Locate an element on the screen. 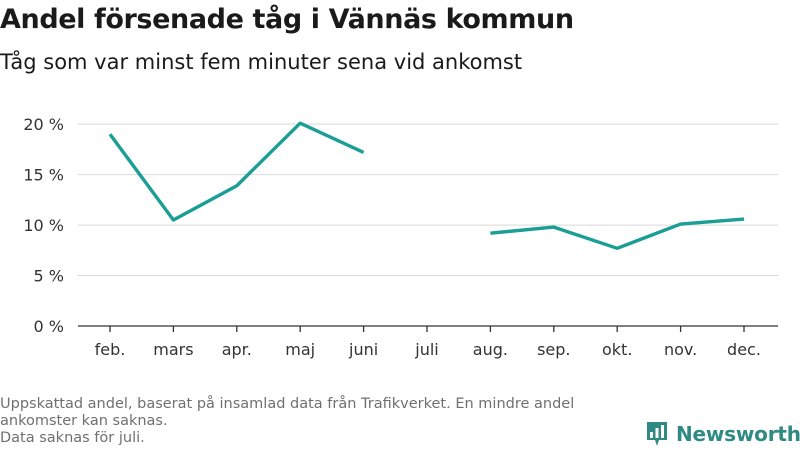  brand-name: Newsworthy is located at coordinates (738, 434).